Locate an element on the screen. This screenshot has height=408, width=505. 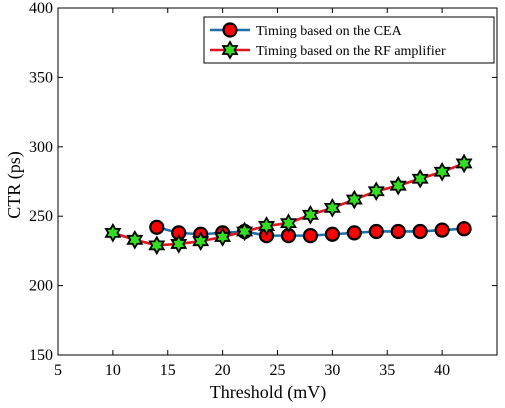
legend-entry: Timing based on the CEA is located at coordinates (306, 30).